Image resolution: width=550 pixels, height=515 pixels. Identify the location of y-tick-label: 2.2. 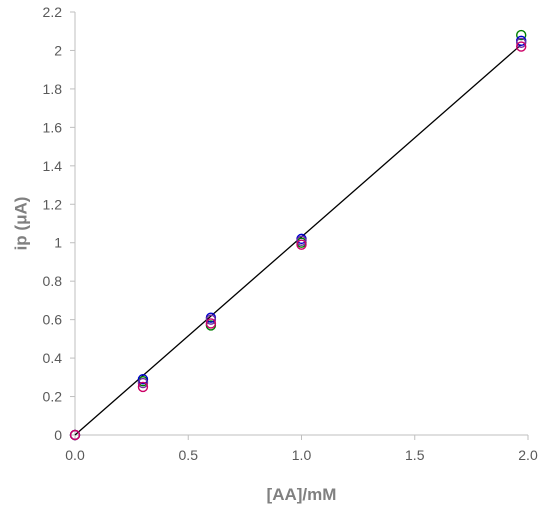
(53, 12).